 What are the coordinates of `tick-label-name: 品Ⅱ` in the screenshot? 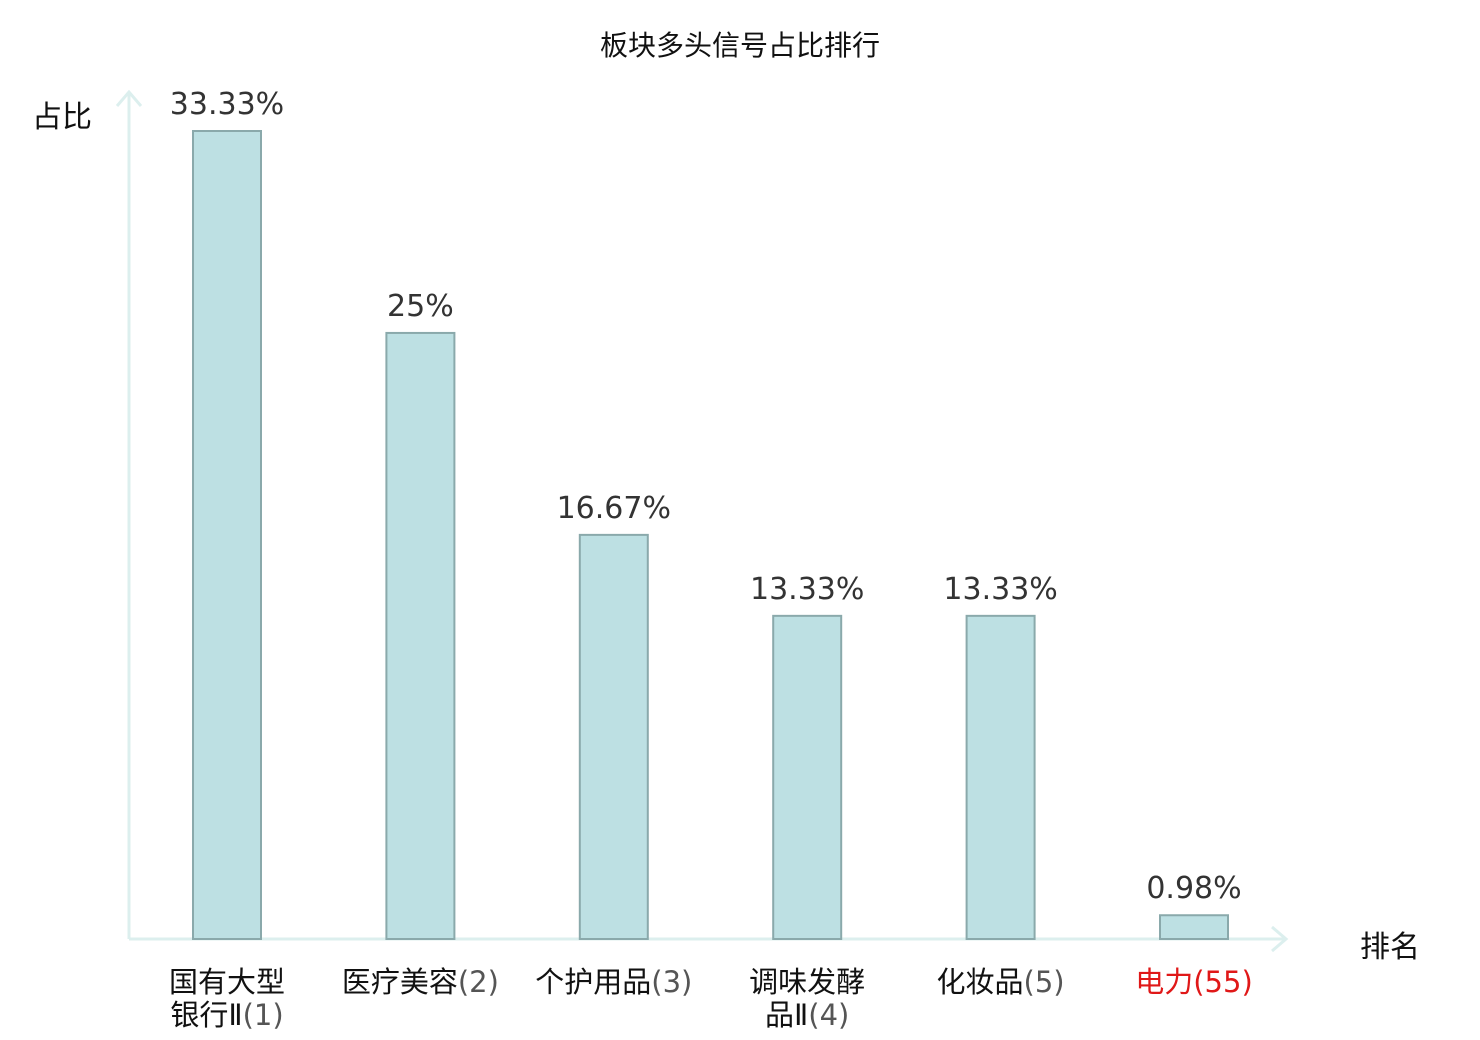 It's located at (787, 1015).